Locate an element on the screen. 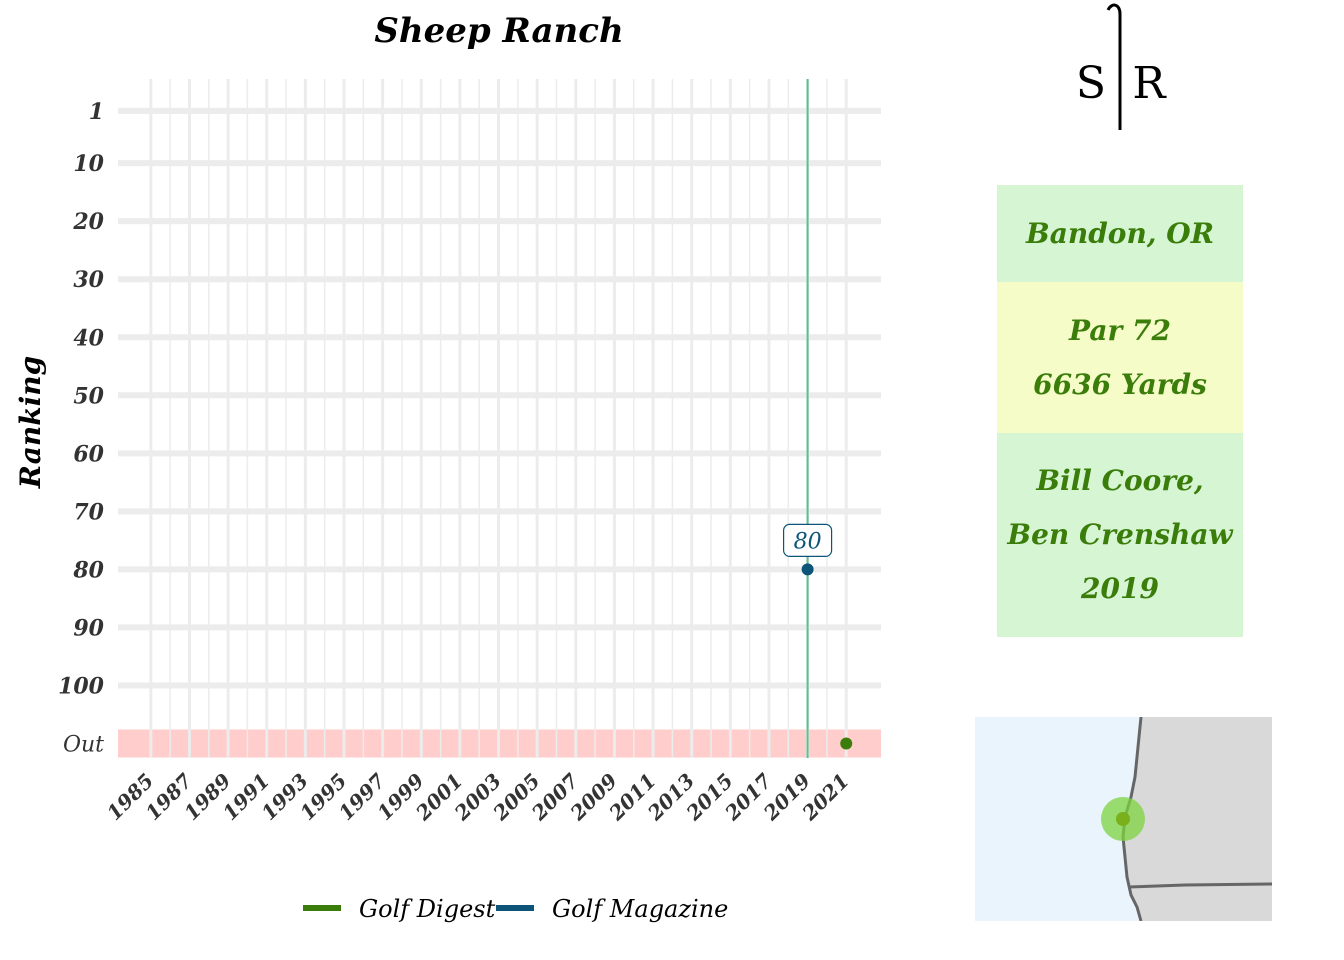  logo-letter-left: S is located at coordinates (1091, 83).